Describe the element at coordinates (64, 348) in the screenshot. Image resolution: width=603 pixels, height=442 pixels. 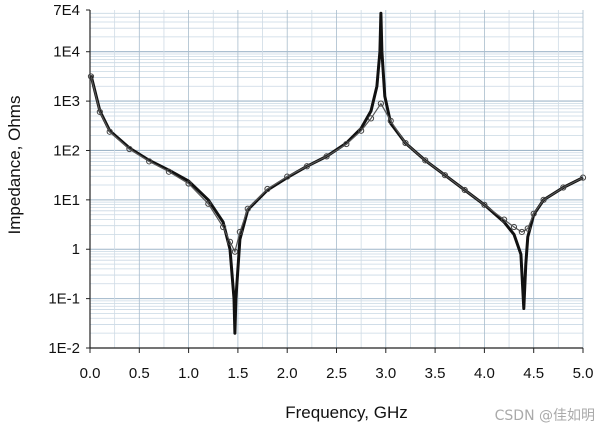
I see `y-tick-label: 1E-2` at that location.